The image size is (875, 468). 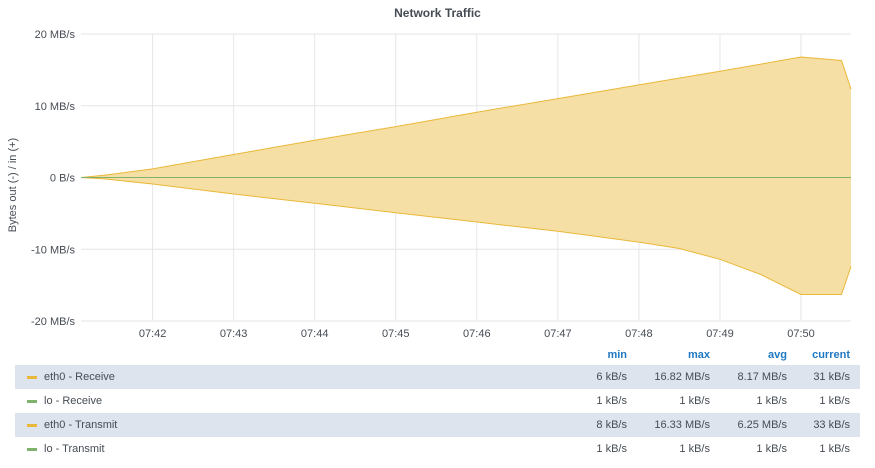 I want to click on legend-max-value: 16.33 MB/s, so click(x=682, y=425).